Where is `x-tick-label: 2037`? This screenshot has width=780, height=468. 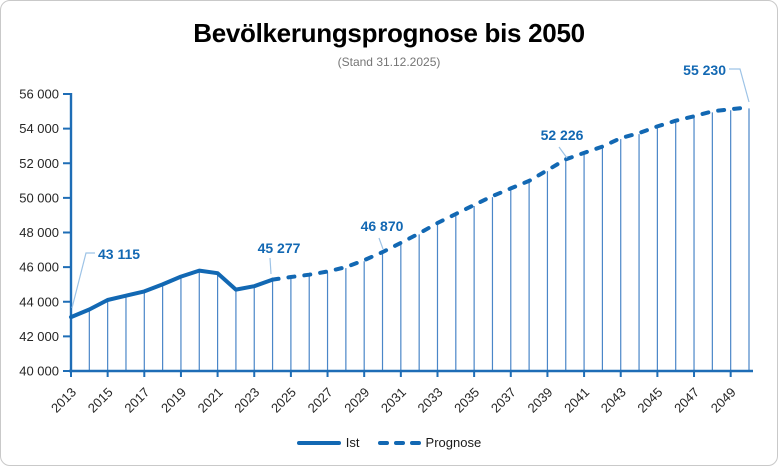 x-tick-label: 2037 is located at coordinates (503, 400).